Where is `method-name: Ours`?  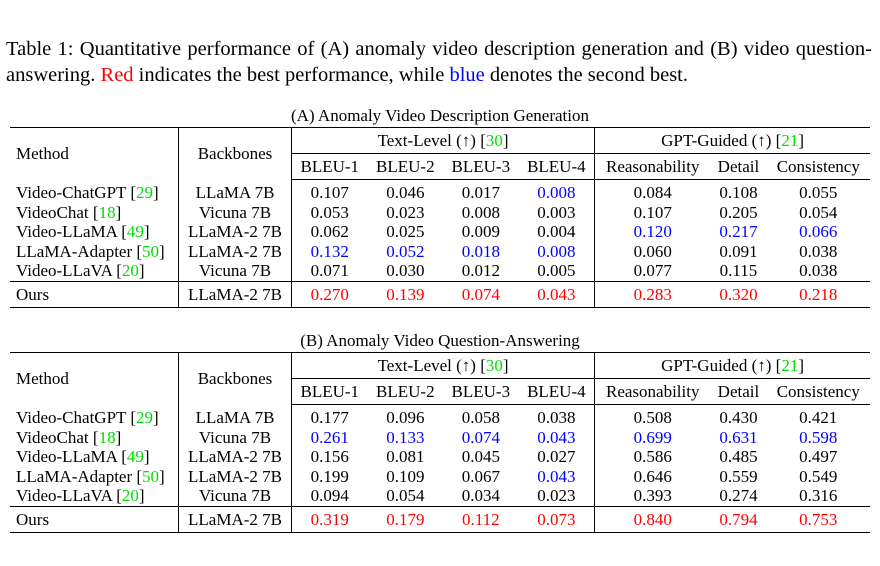 method-name: Ours is located at coordinates (94, 519).